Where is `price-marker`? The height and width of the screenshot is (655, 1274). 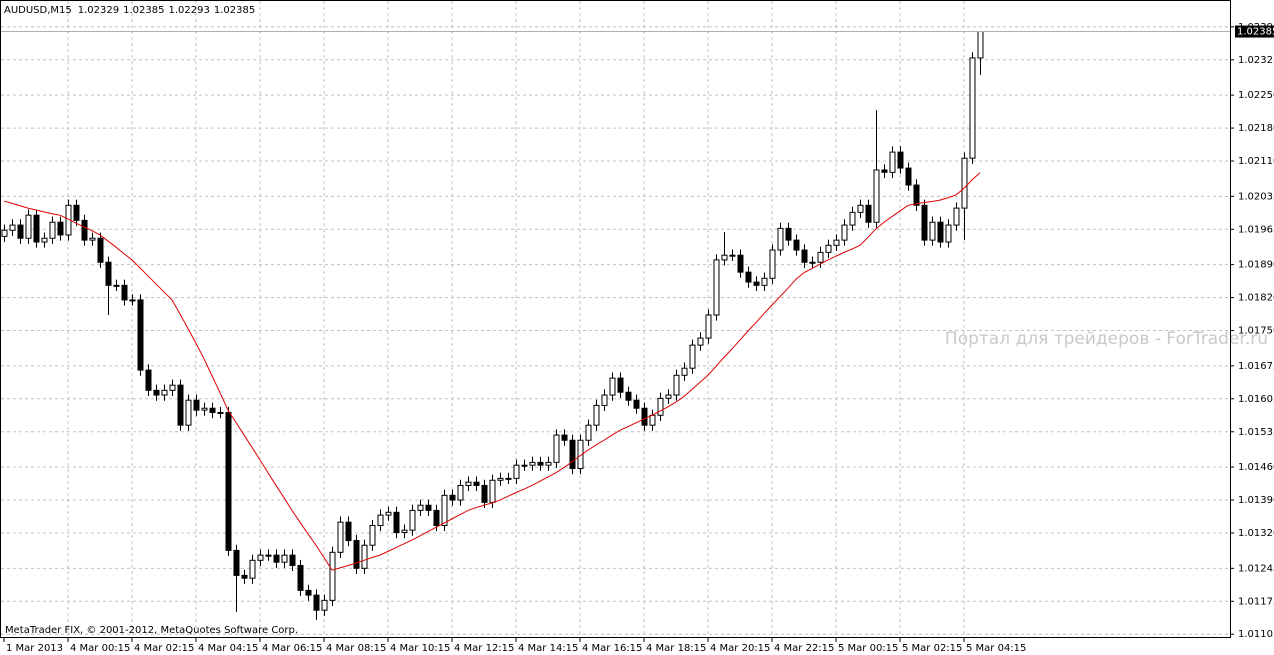 price-marker is located at coordinates (1254, 31).